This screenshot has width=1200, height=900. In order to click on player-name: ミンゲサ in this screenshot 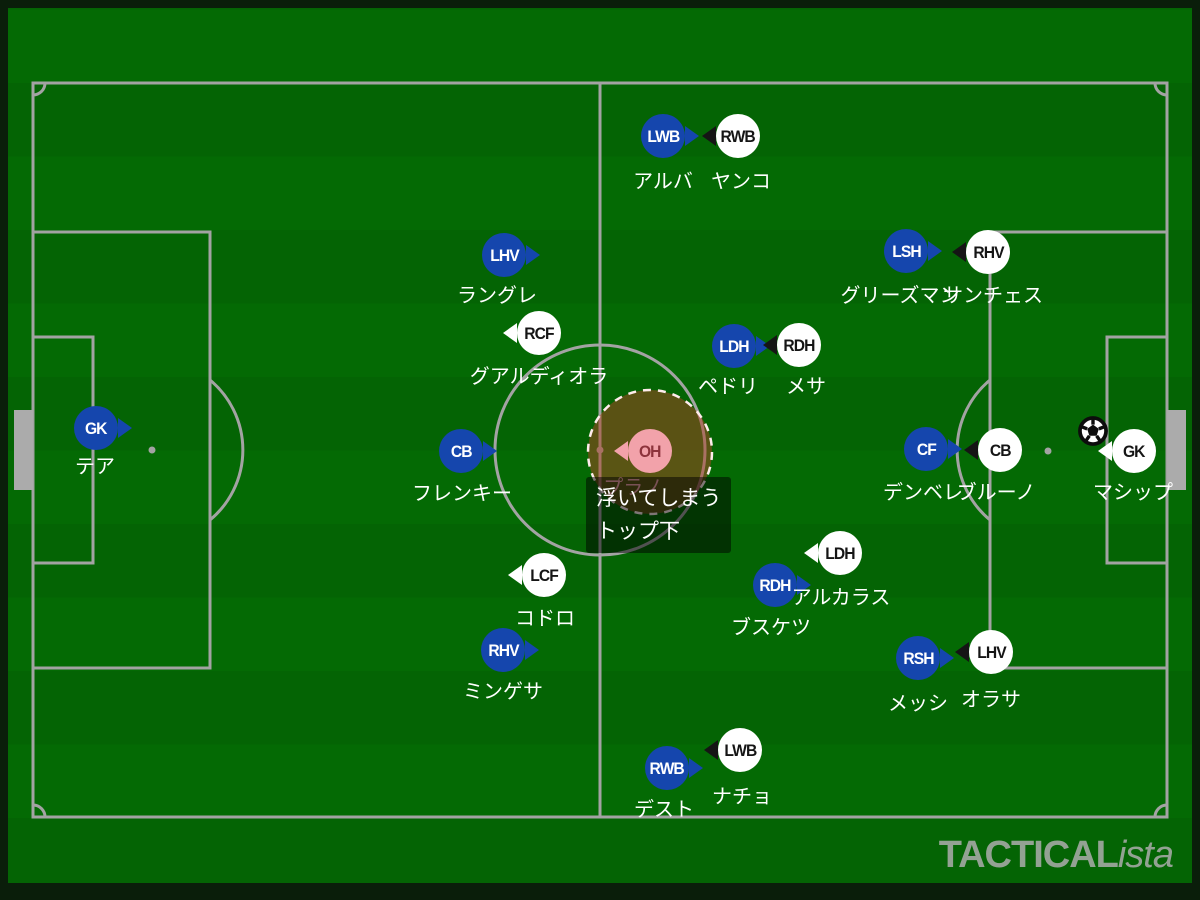, I will do `click(503, 692)`.